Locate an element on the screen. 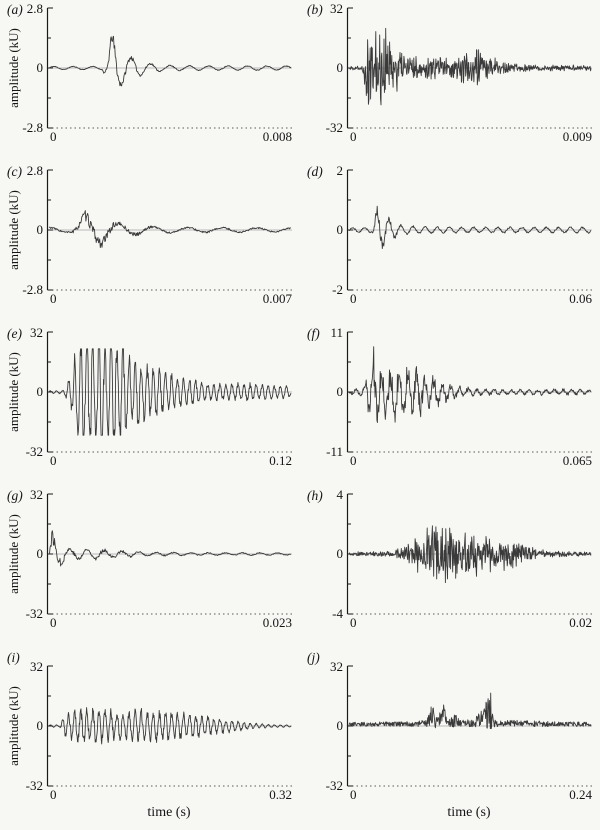 The width and height of the screenshot is (600, 830). x-axis-end-label: 0.007 is located at coordinates (277, 298).